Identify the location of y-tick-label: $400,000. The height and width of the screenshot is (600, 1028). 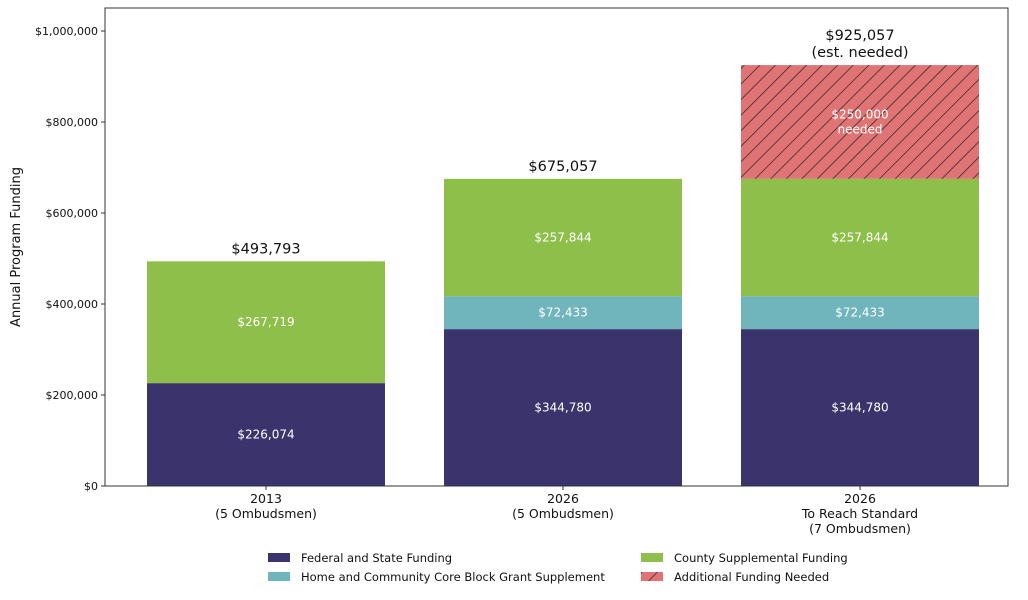
(72, 304).